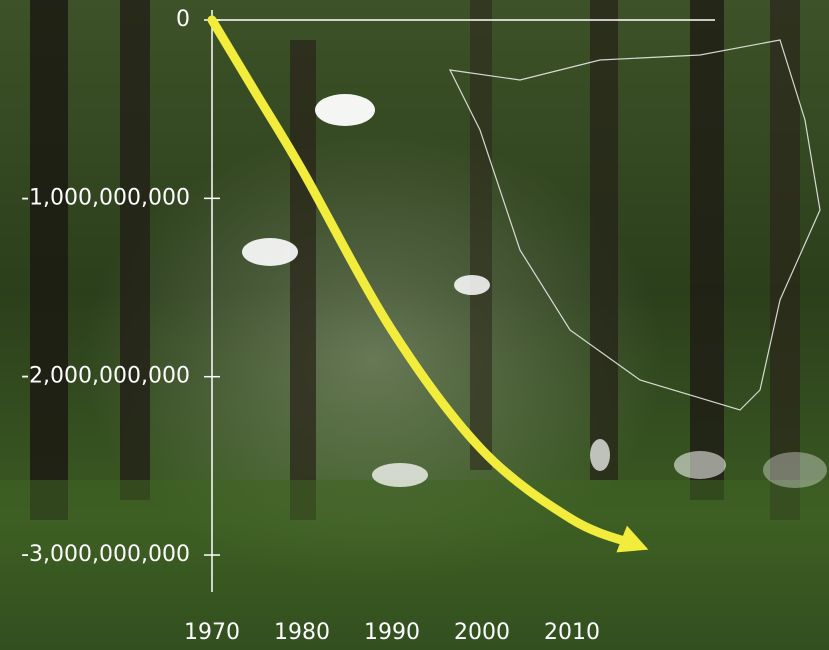 The image size is (829, 650). I want to click on y-tick-label: 0, so click(183, 19).